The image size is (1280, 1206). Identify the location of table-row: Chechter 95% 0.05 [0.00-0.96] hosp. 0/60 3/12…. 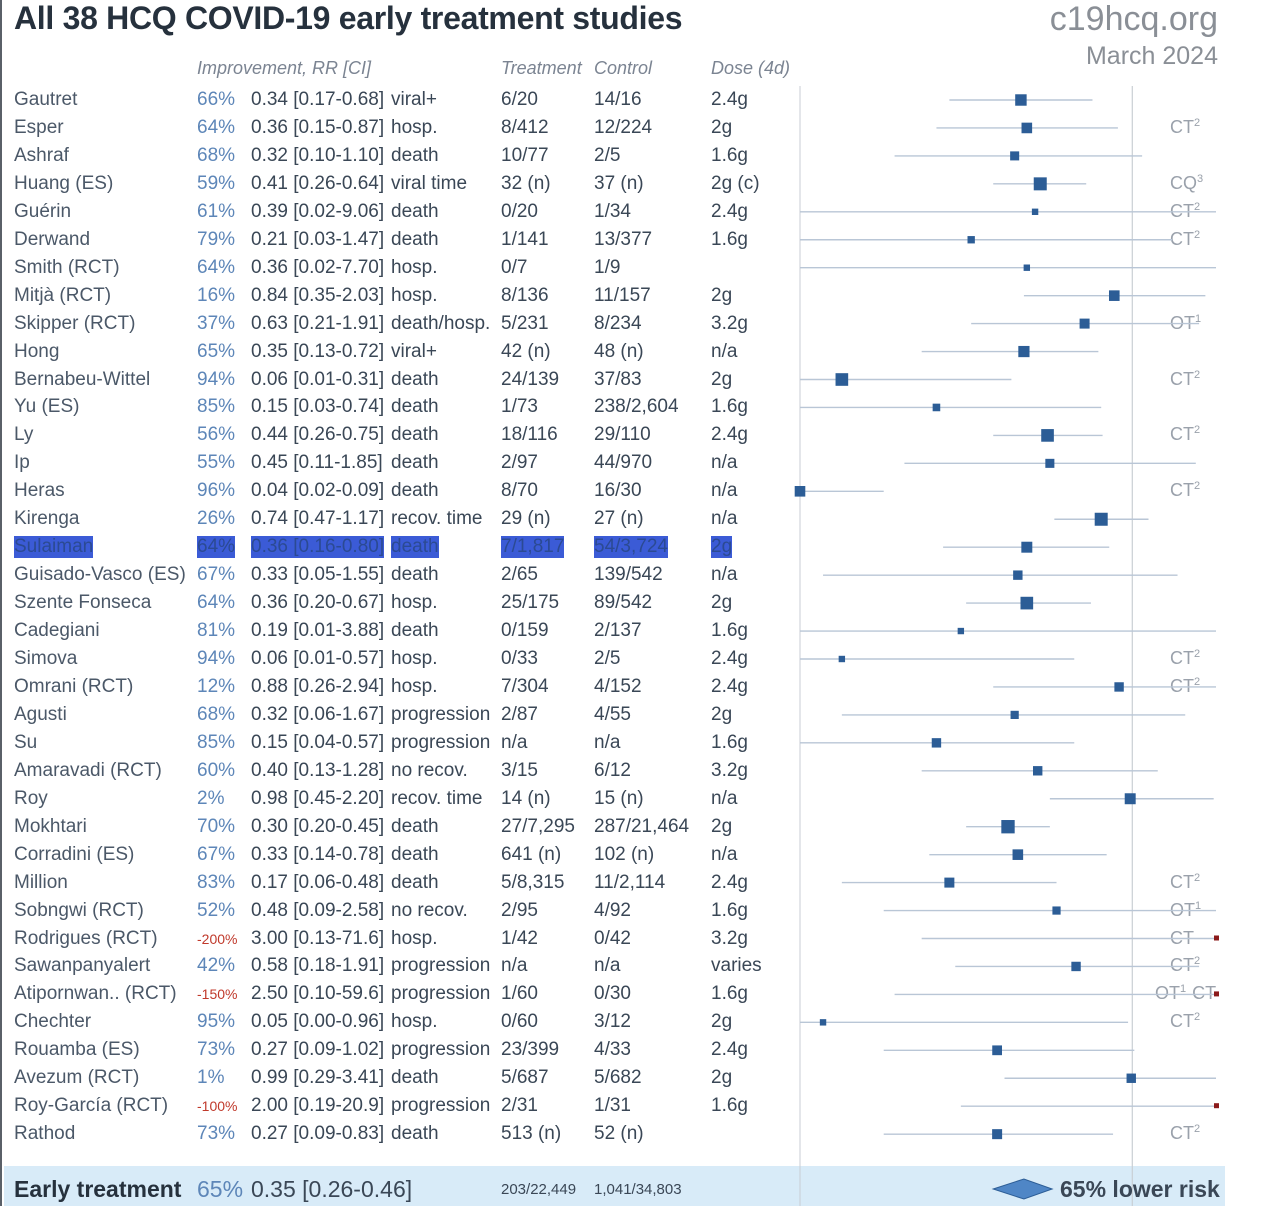
(612, 1022).